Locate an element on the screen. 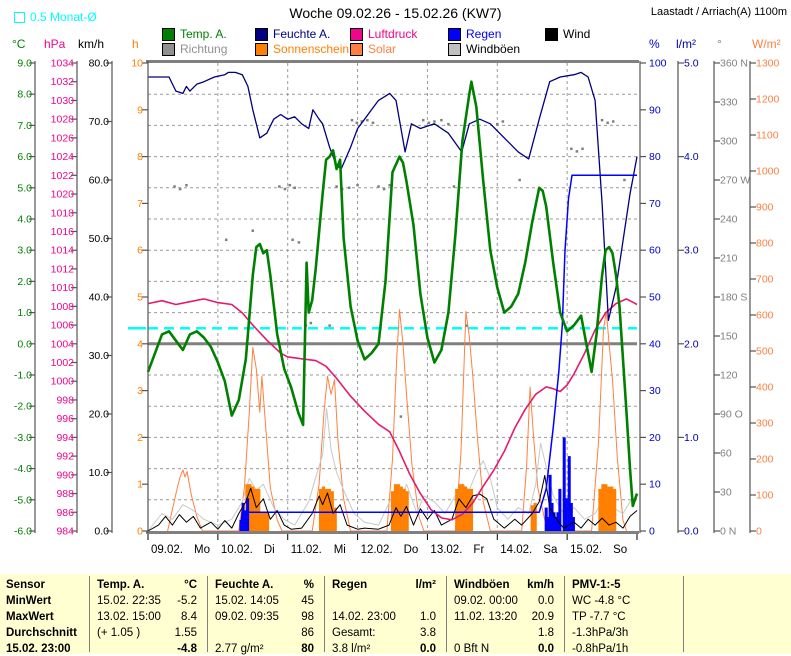  legend-item-sonnenschein: Sonnenschein is located at coordinates (302, 49).